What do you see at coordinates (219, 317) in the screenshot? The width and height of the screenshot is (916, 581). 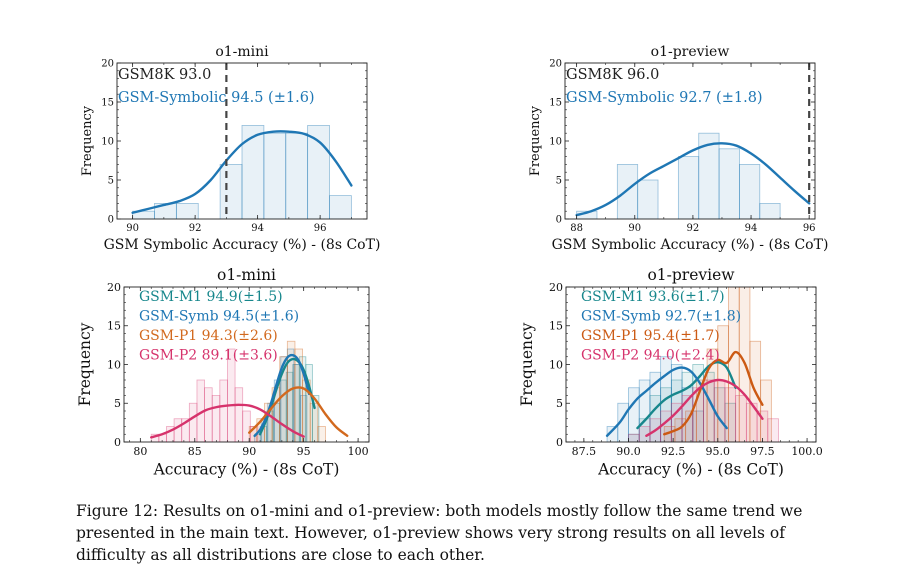 I see `legend-label-2: GSM-Symb 94.5(±1.6)` at bounding box center [219, 317].